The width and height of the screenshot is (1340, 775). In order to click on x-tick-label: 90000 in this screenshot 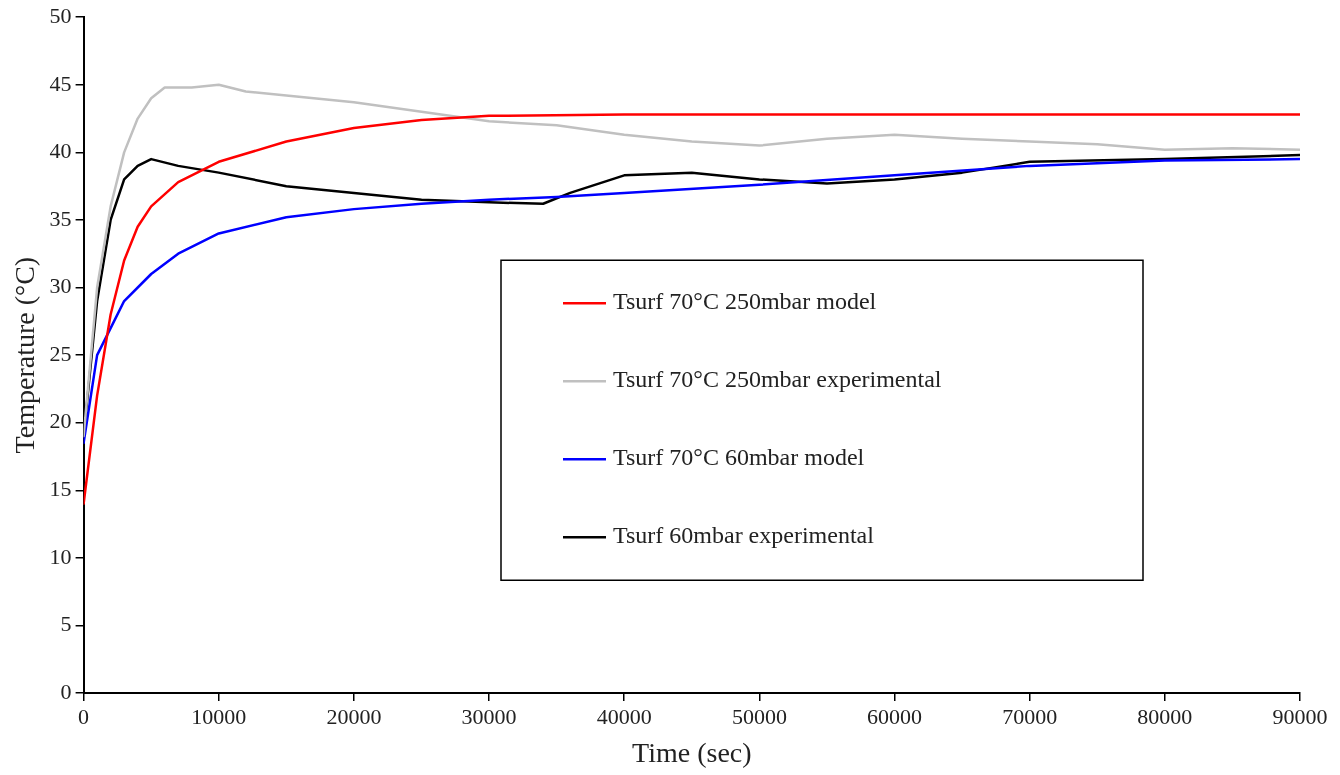, I will do `click(1300, 716)`.